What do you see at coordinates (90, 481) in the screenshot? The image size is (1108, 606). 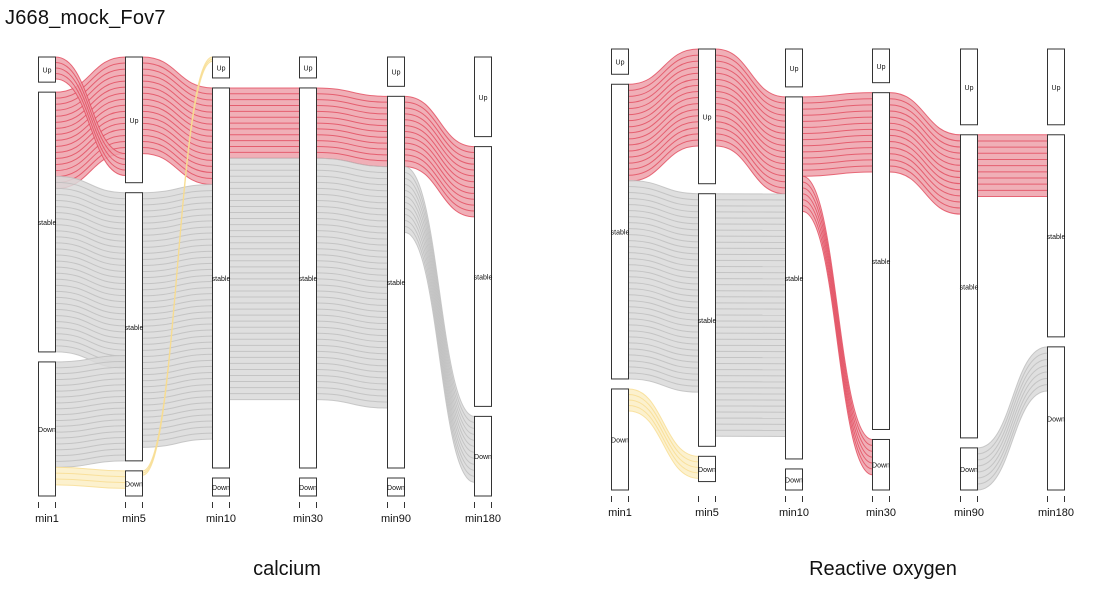 I see `flow-4-strand` at bounding box center [90, 481].